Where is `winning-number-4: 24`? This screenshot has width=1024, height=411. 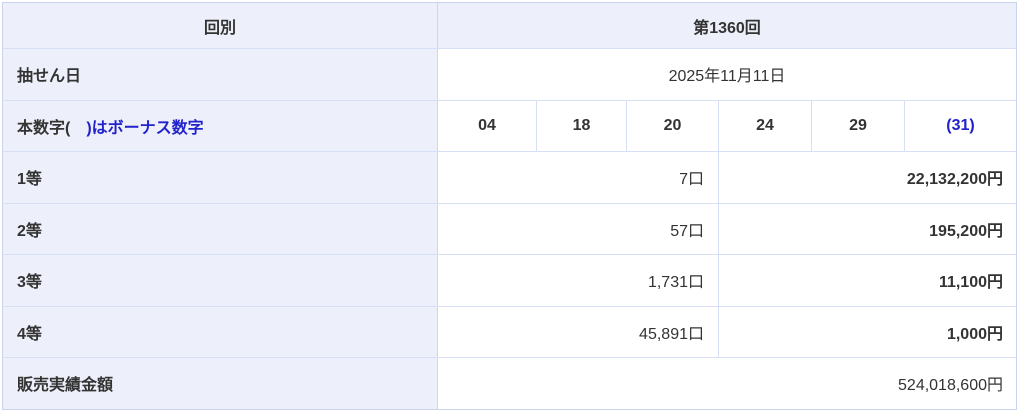
winning-number-4: 24 is located at coordinates (764, 125).